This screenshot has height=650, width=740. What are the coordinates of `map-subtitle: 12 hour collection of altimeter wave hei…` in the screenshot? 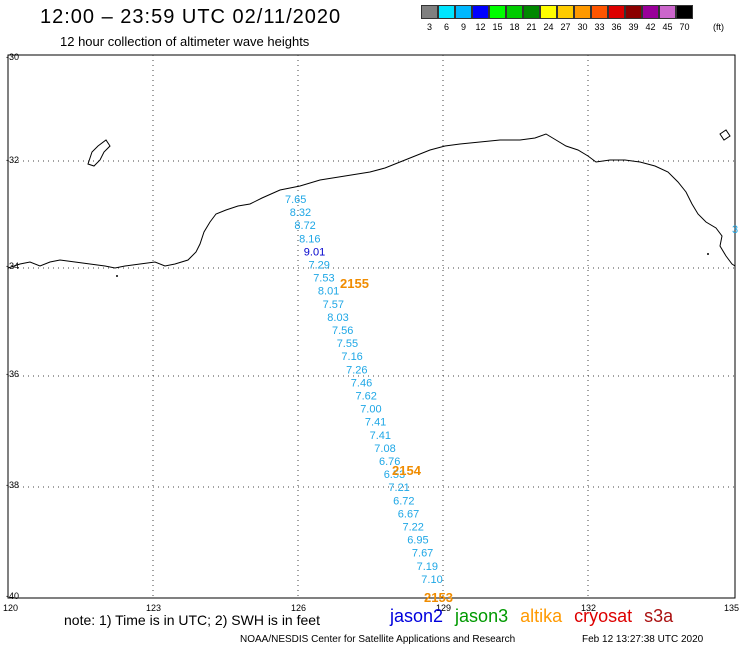 It's located at (185, 41).